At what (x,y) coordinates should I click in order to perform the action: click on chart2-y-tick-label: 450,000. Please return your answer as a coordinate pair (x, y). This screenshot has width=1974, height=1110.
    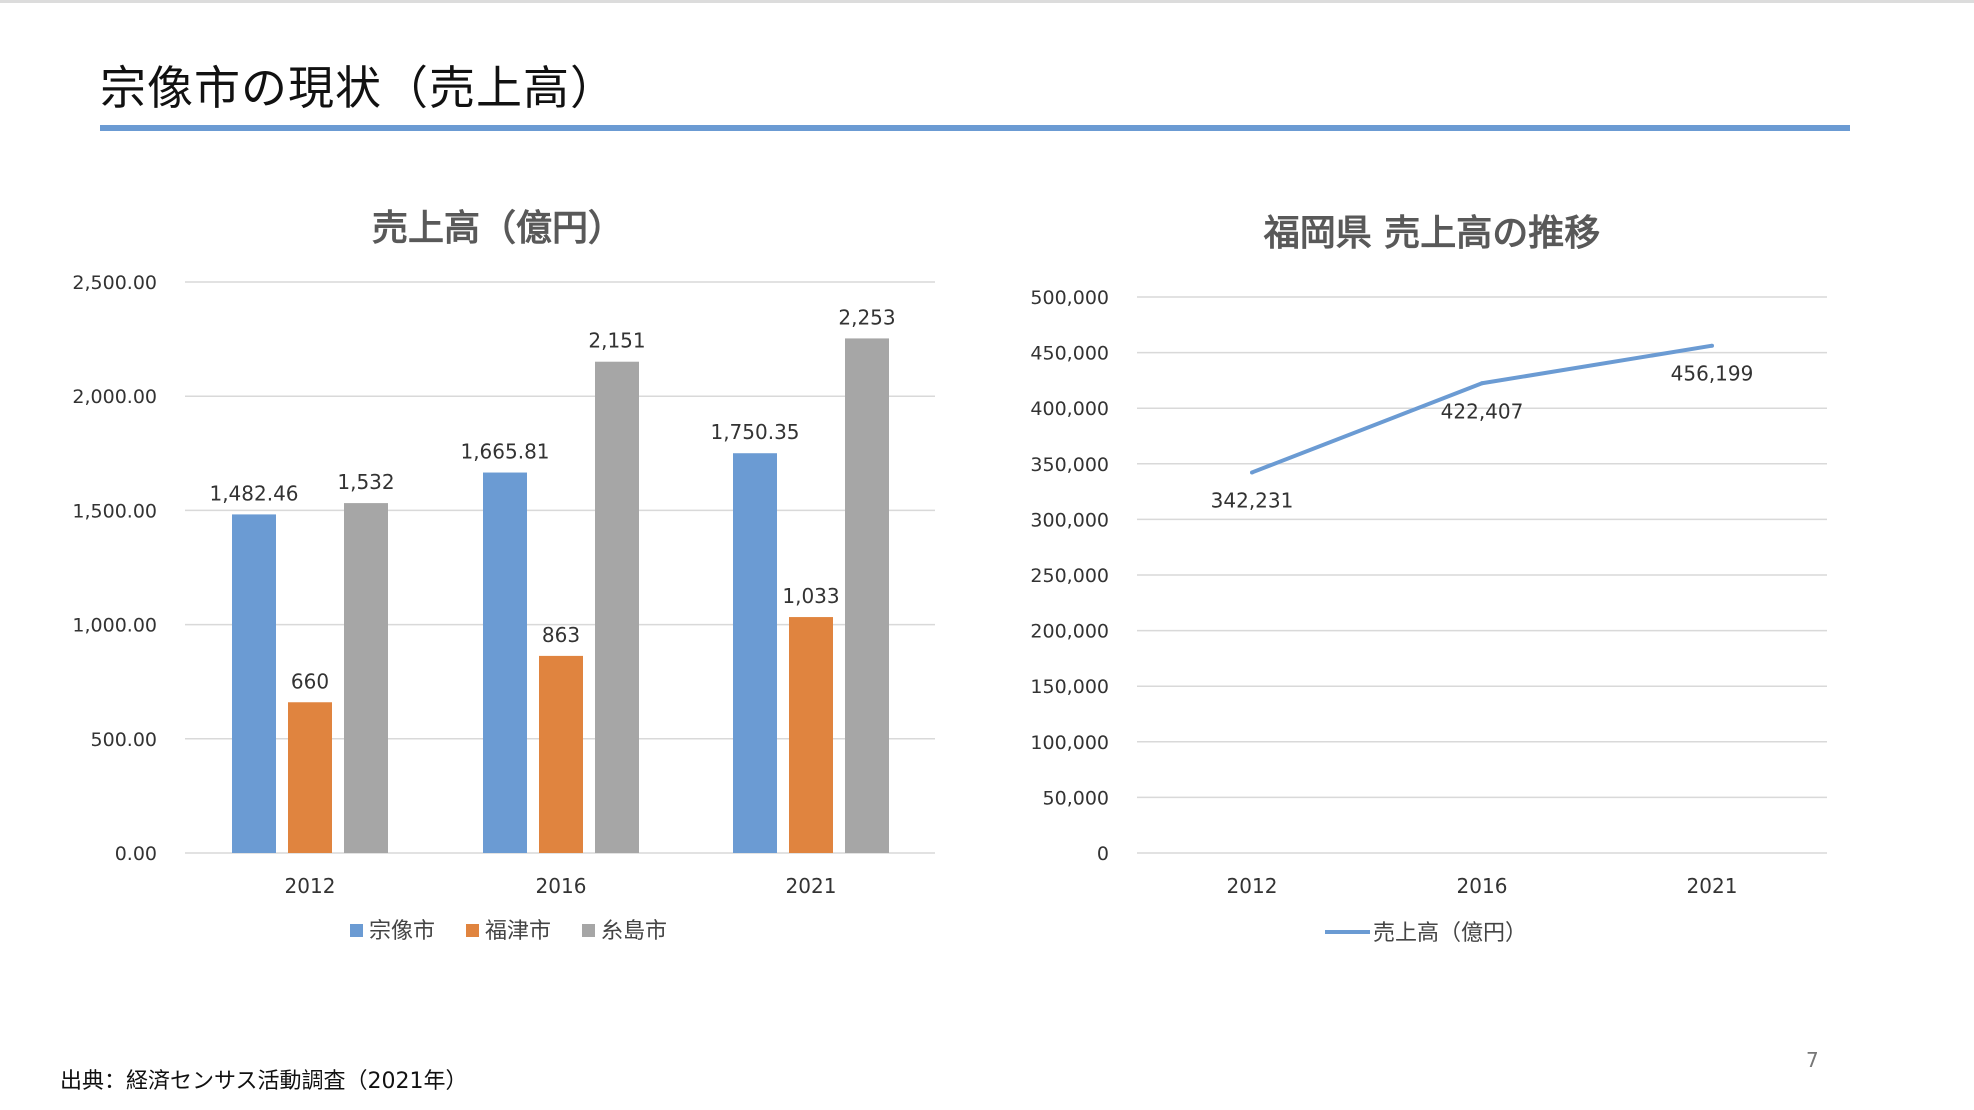
    Looking at the image, I should click on (1069, 354).